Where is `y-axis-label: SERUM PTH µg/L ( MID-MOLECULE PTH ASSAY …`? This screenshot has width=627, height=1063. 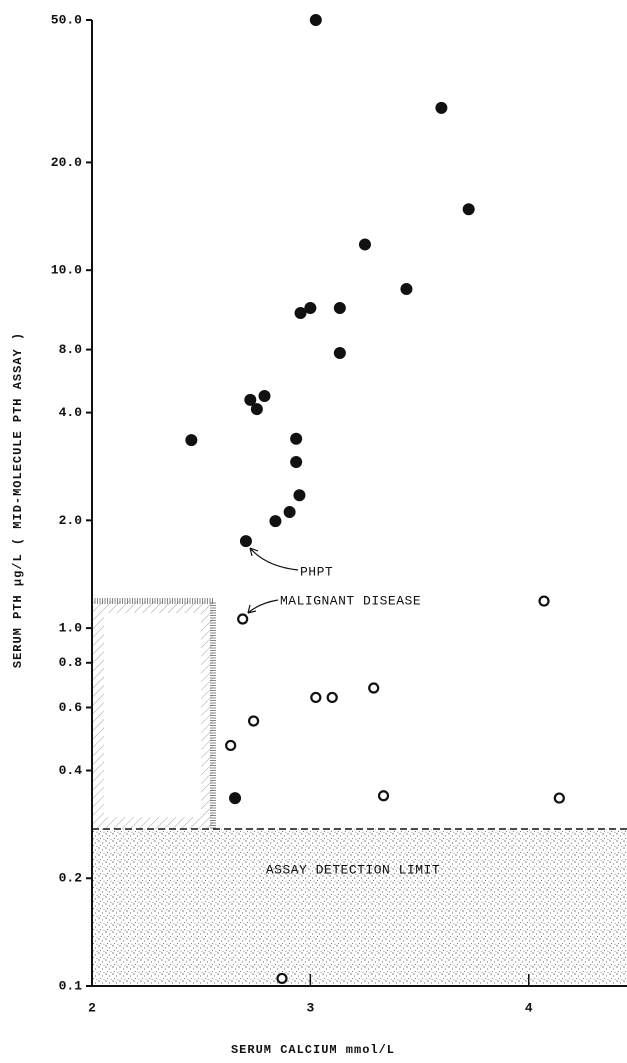
y-axis-label: SERUM PTH µg/L ( MID-MOLECULE PTH ASSAY … is located at coordinates (18, 500).